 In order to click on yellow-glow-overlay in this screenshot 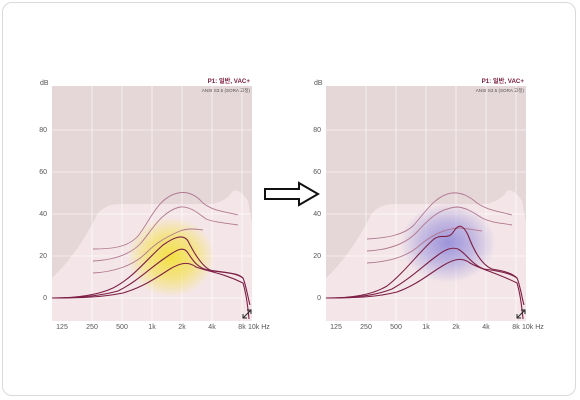, I will do `click(171, 257)`.